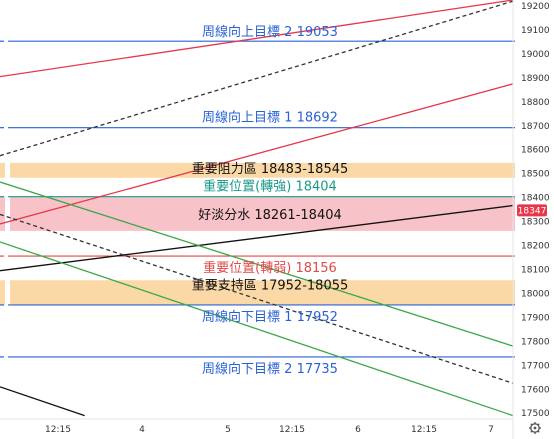 This screenshot has width=554, height=439. I want to click on y-tick-label: 18800, so click(535, 103).